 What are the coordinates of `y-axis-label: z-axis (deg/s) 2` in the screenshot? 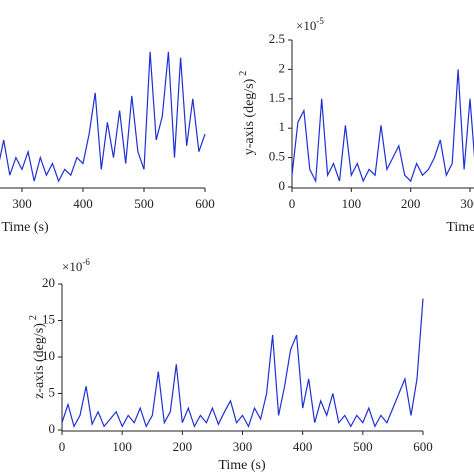 It's located at (37, 357).